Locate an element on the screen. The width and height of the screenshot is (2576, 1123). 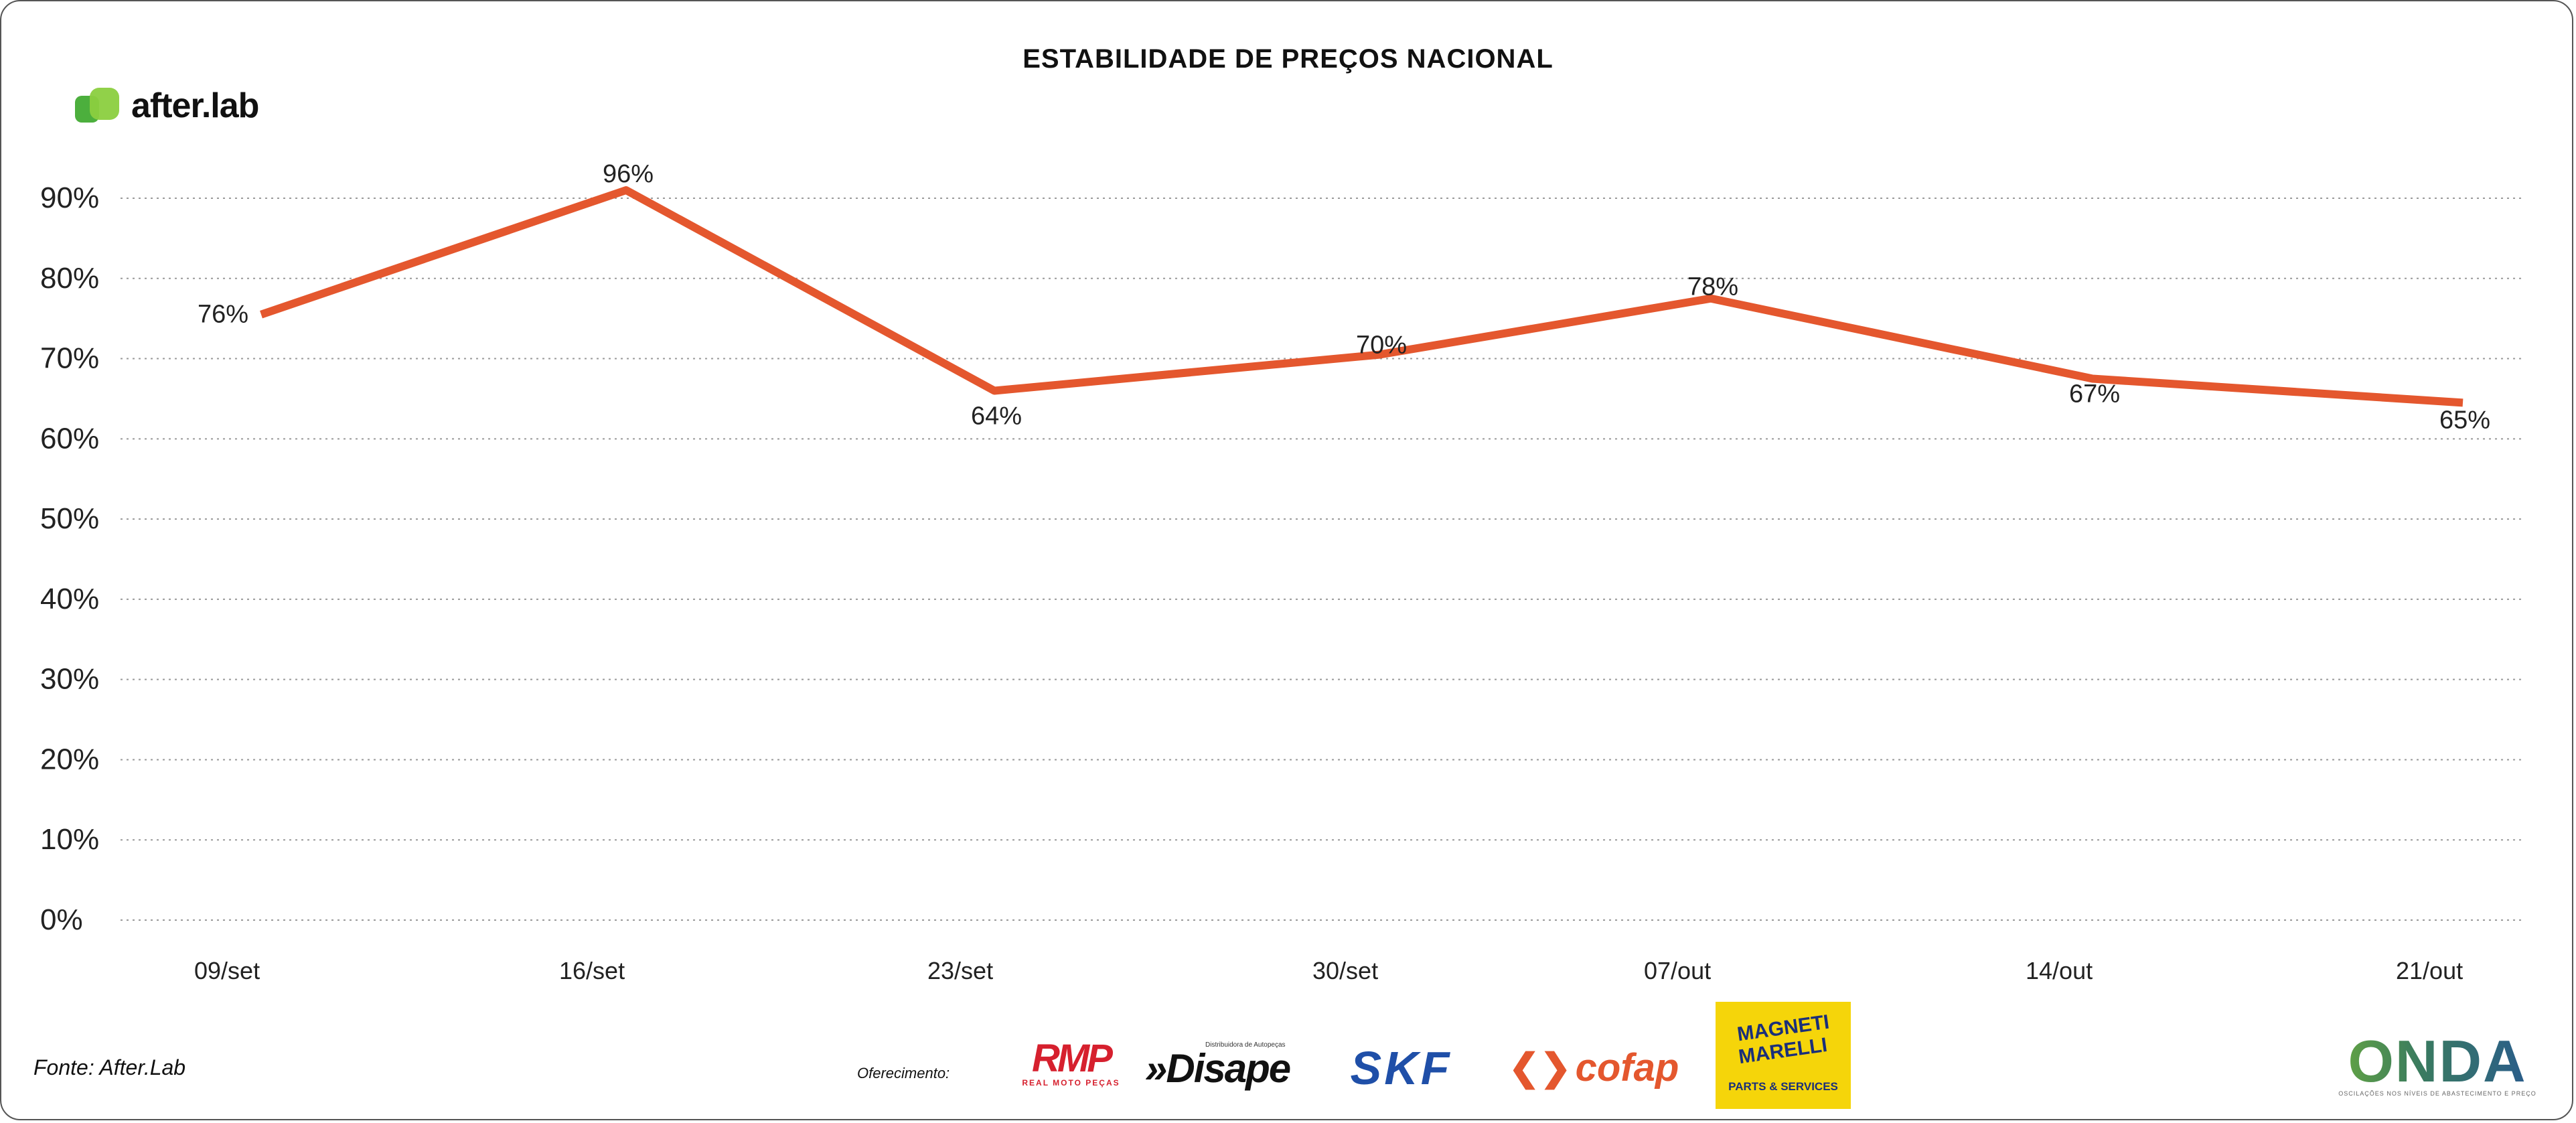
y-tick-label: 60% is located at coordinates (69, 438).